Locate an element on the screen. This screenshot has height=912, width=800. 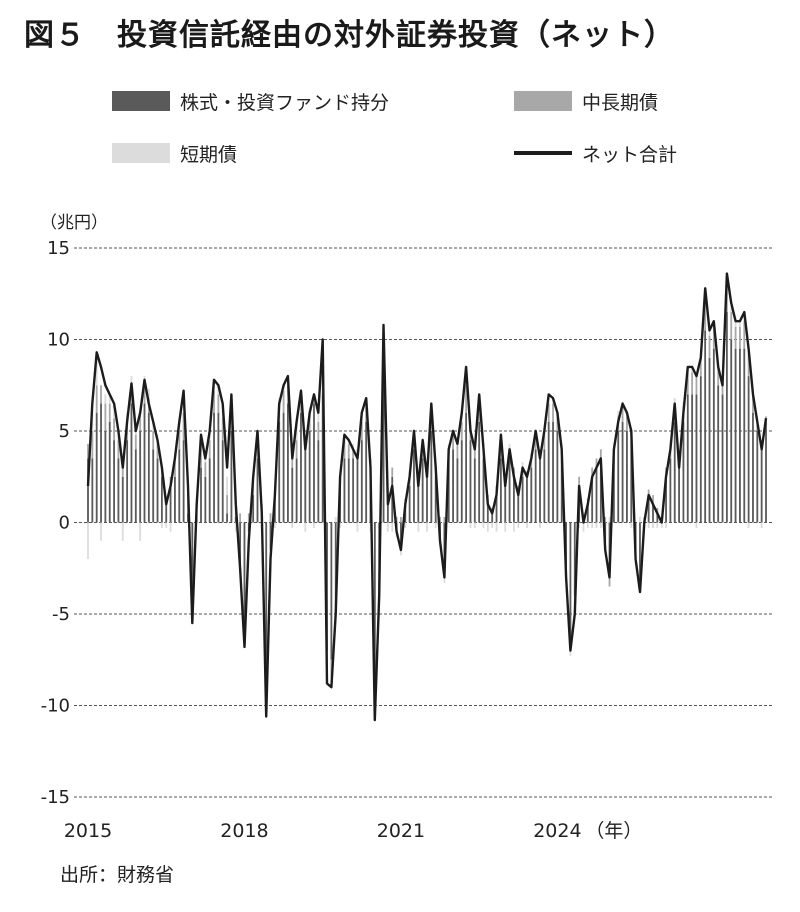
y-tick-label: 5 is located at coordinates (64, 431).